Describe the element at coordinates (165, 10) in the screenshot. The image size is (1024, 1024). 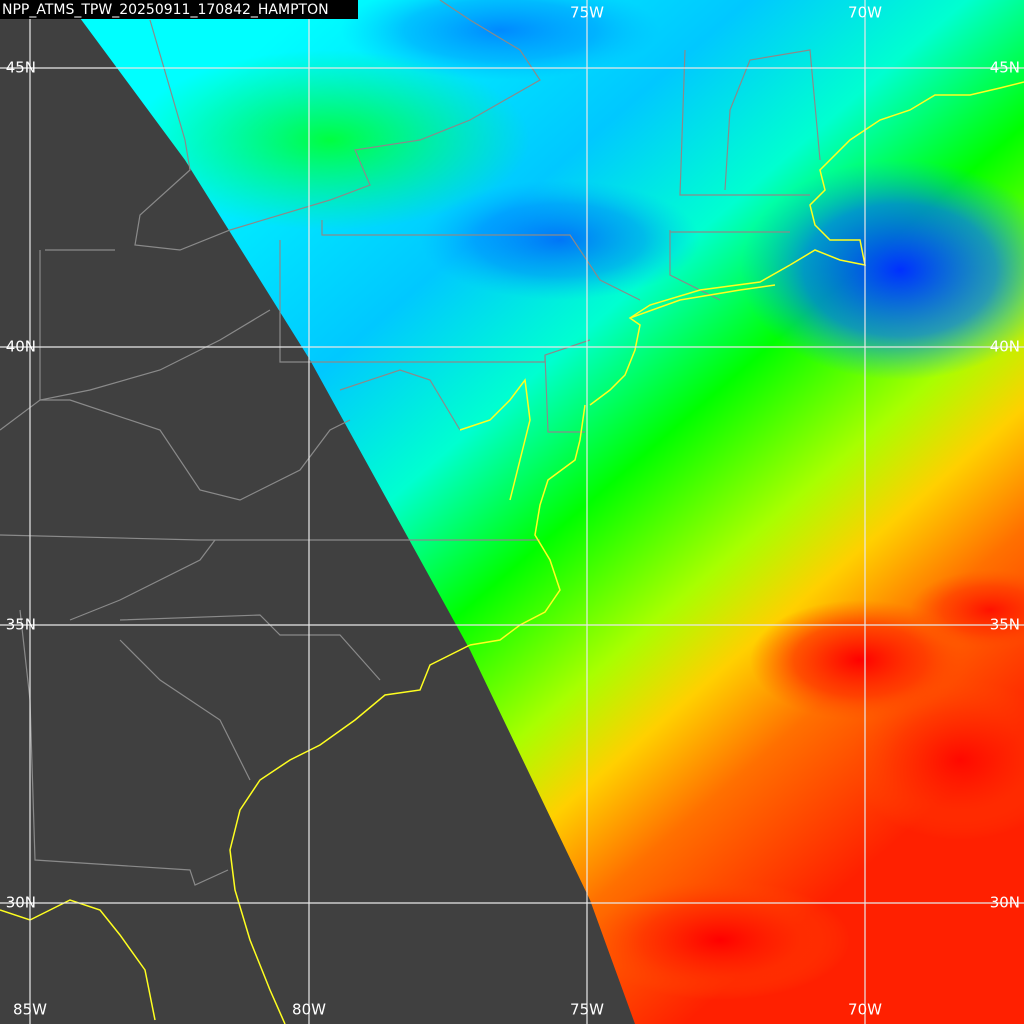
I see `product-title: NPP_ATMS_TPW_20250911_170842_HAMPTON` at that location.